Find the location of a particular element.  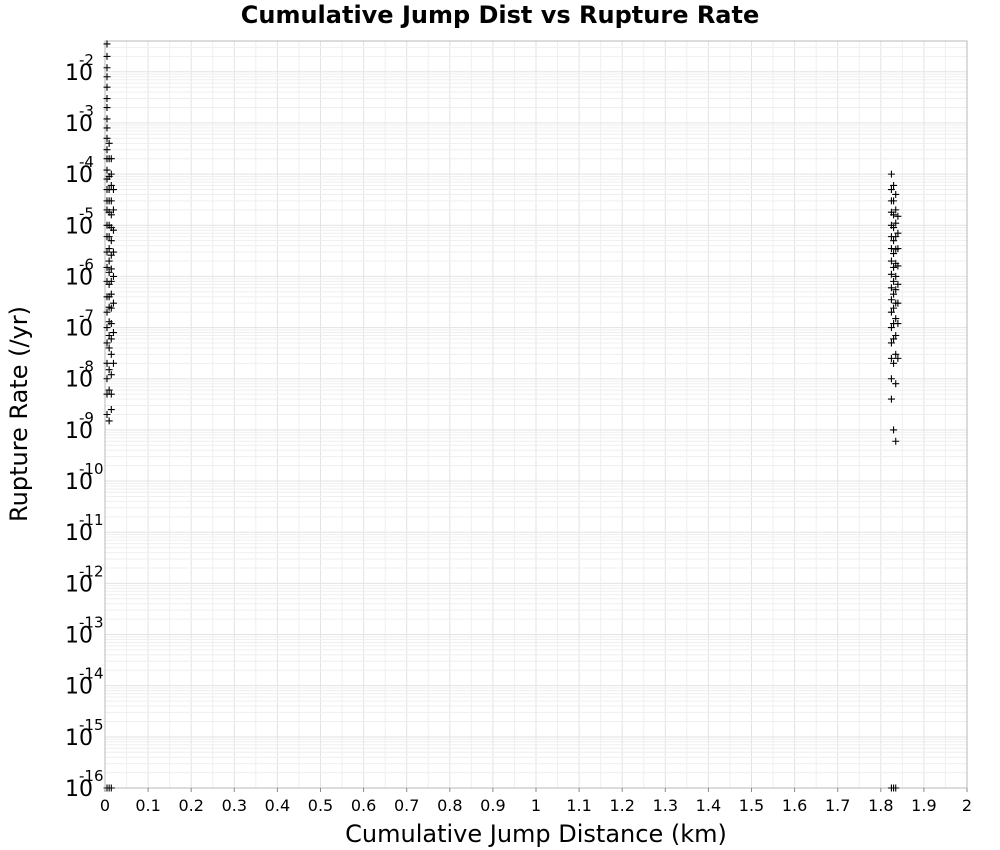

y-tick-exponent: -14 is located at coordinates (91, 674).